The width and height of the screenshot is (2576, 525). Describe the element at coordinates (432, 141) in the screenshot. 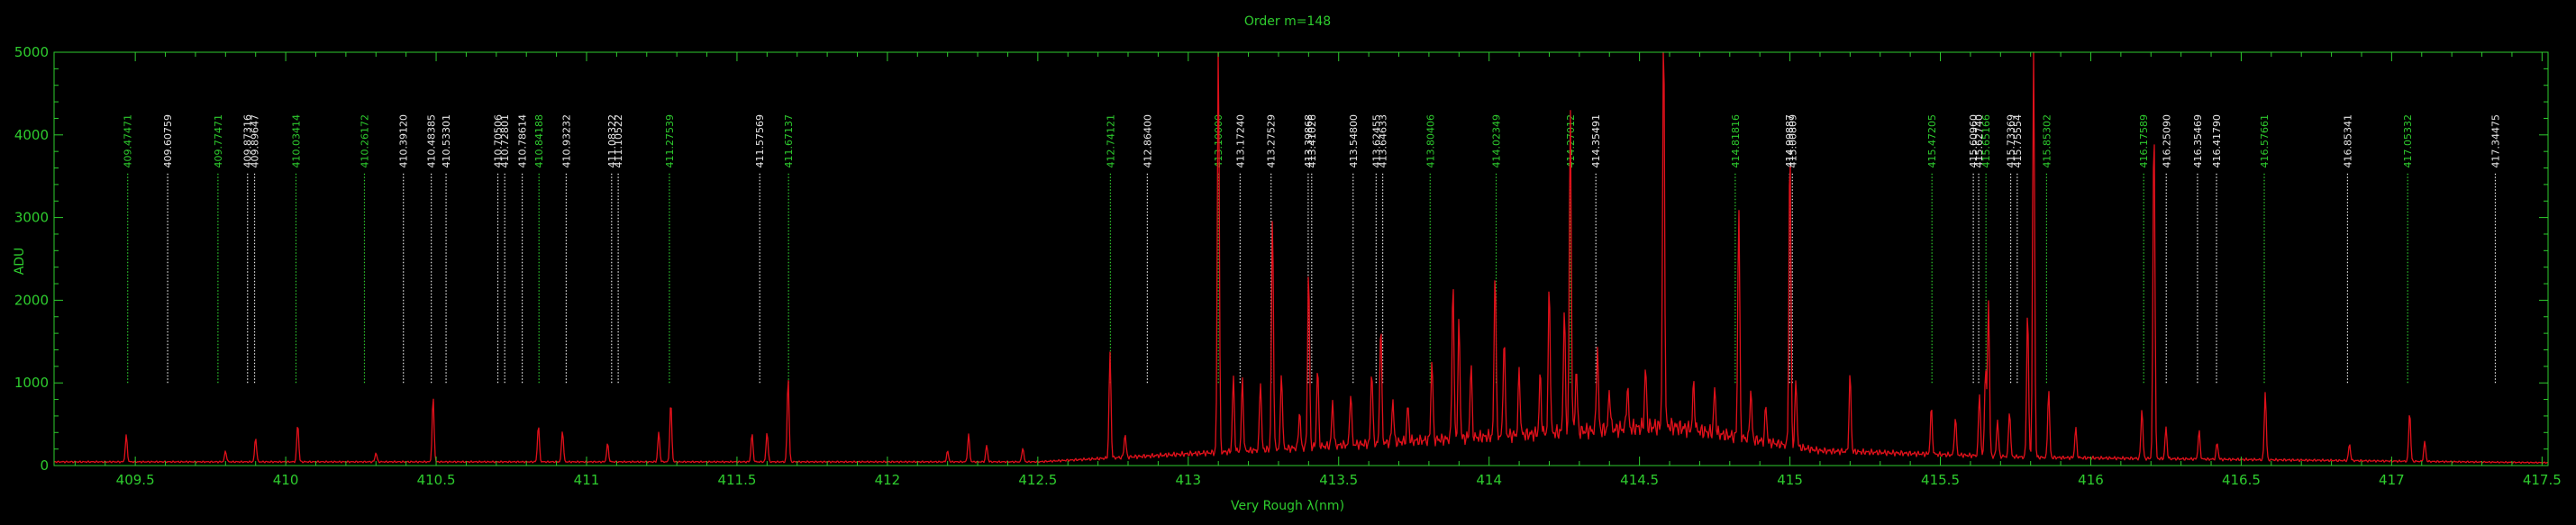

I see `line-id-label: 410.48385` at that location.